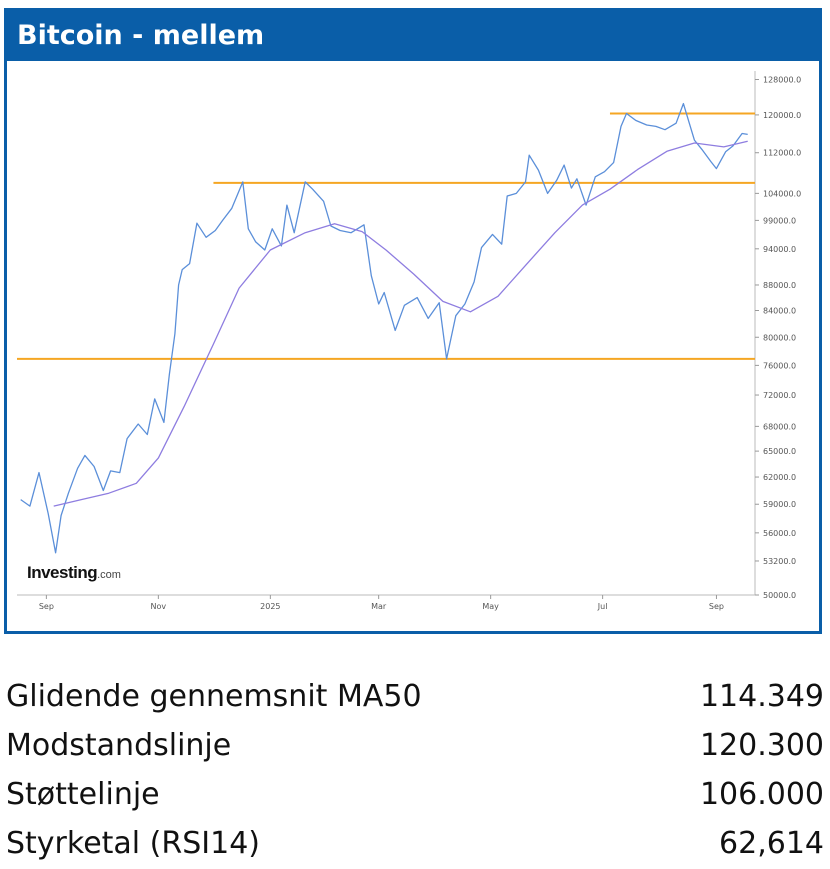  Describe the element at coordinates (214, 696) in the screenshot. I see `stat-label: Glidende gennemsnit MA50` at that location.